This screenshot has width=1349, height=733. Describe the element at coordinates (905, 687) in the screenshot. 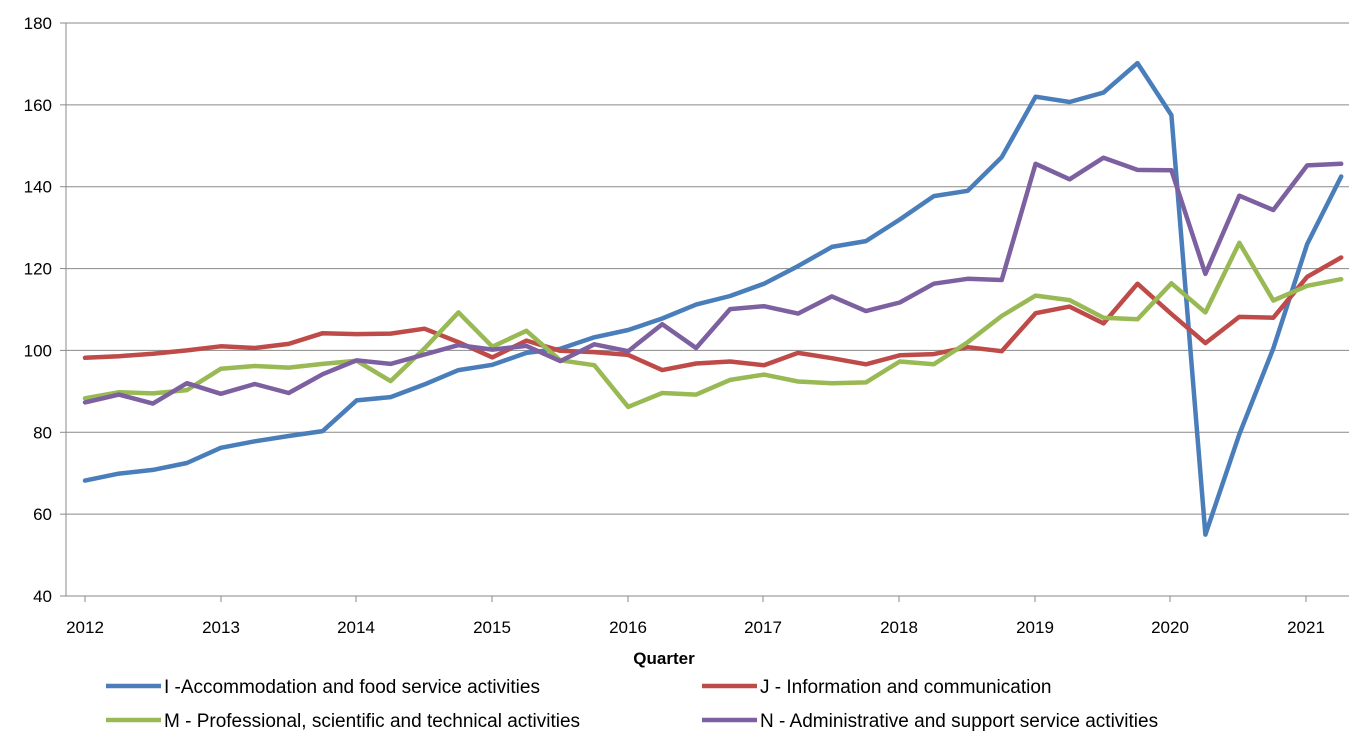

I see `legend-label: J - Information and communication` at that location.